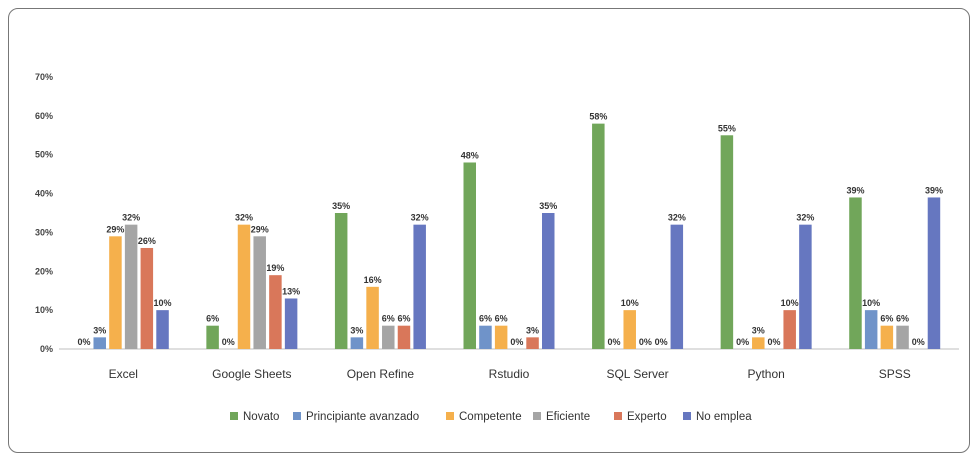 The image size is (980, 457). What do you see at coordinates (275, 268) in the screenshot?
I see `data-label: 19%` at bounding box center [275, 268].